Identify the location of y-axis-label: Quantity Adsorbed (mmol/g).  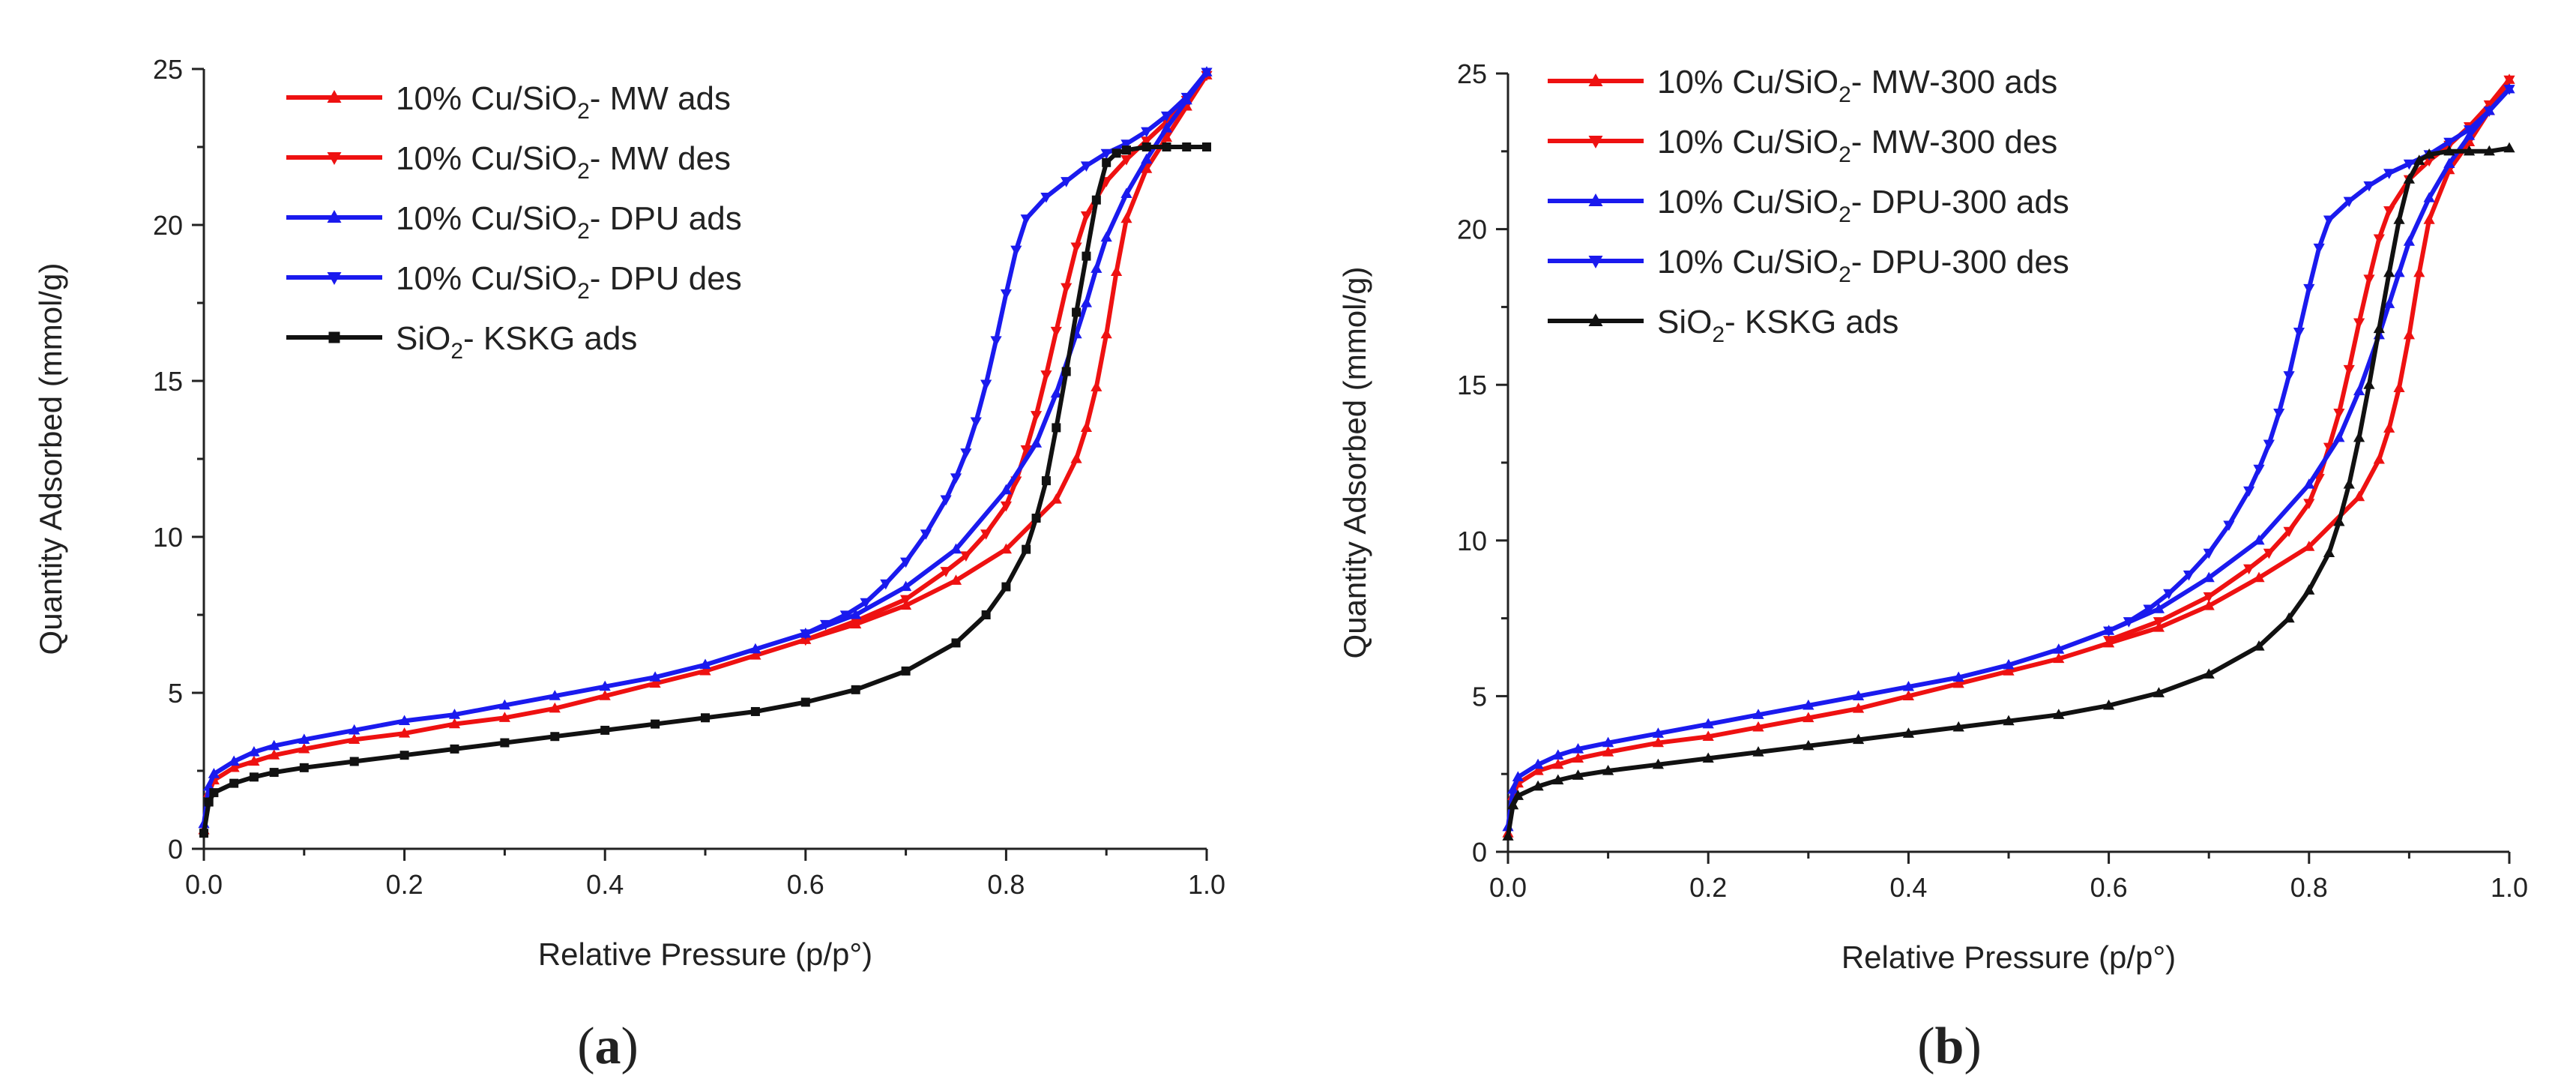
(51, 459).